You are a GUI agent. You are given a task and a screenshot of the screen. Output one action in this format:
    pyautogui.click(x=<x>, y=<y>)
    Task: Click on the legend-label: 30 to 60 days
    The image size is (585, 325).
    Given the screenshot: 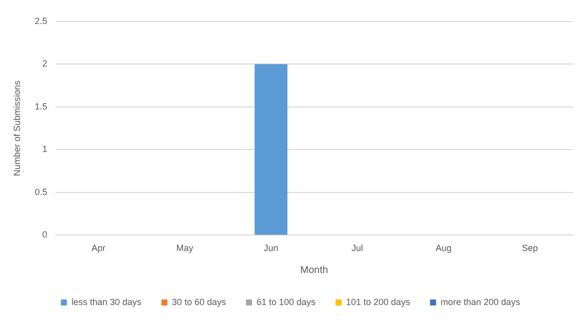 What is the action you would take?
    pyautogui.click(x=199, y=301)
    